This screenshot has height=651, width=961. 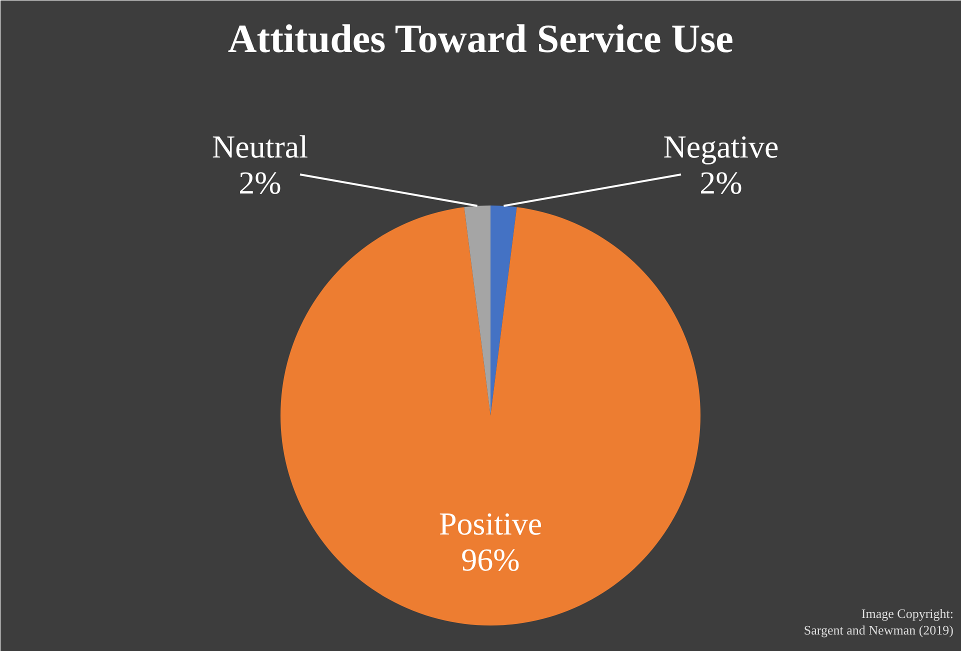 What do you see at coordinates (481, 38) in the screenshot?
I see `chart-title: Attitudes Toward Service Use` at bounding box center [481, 38].